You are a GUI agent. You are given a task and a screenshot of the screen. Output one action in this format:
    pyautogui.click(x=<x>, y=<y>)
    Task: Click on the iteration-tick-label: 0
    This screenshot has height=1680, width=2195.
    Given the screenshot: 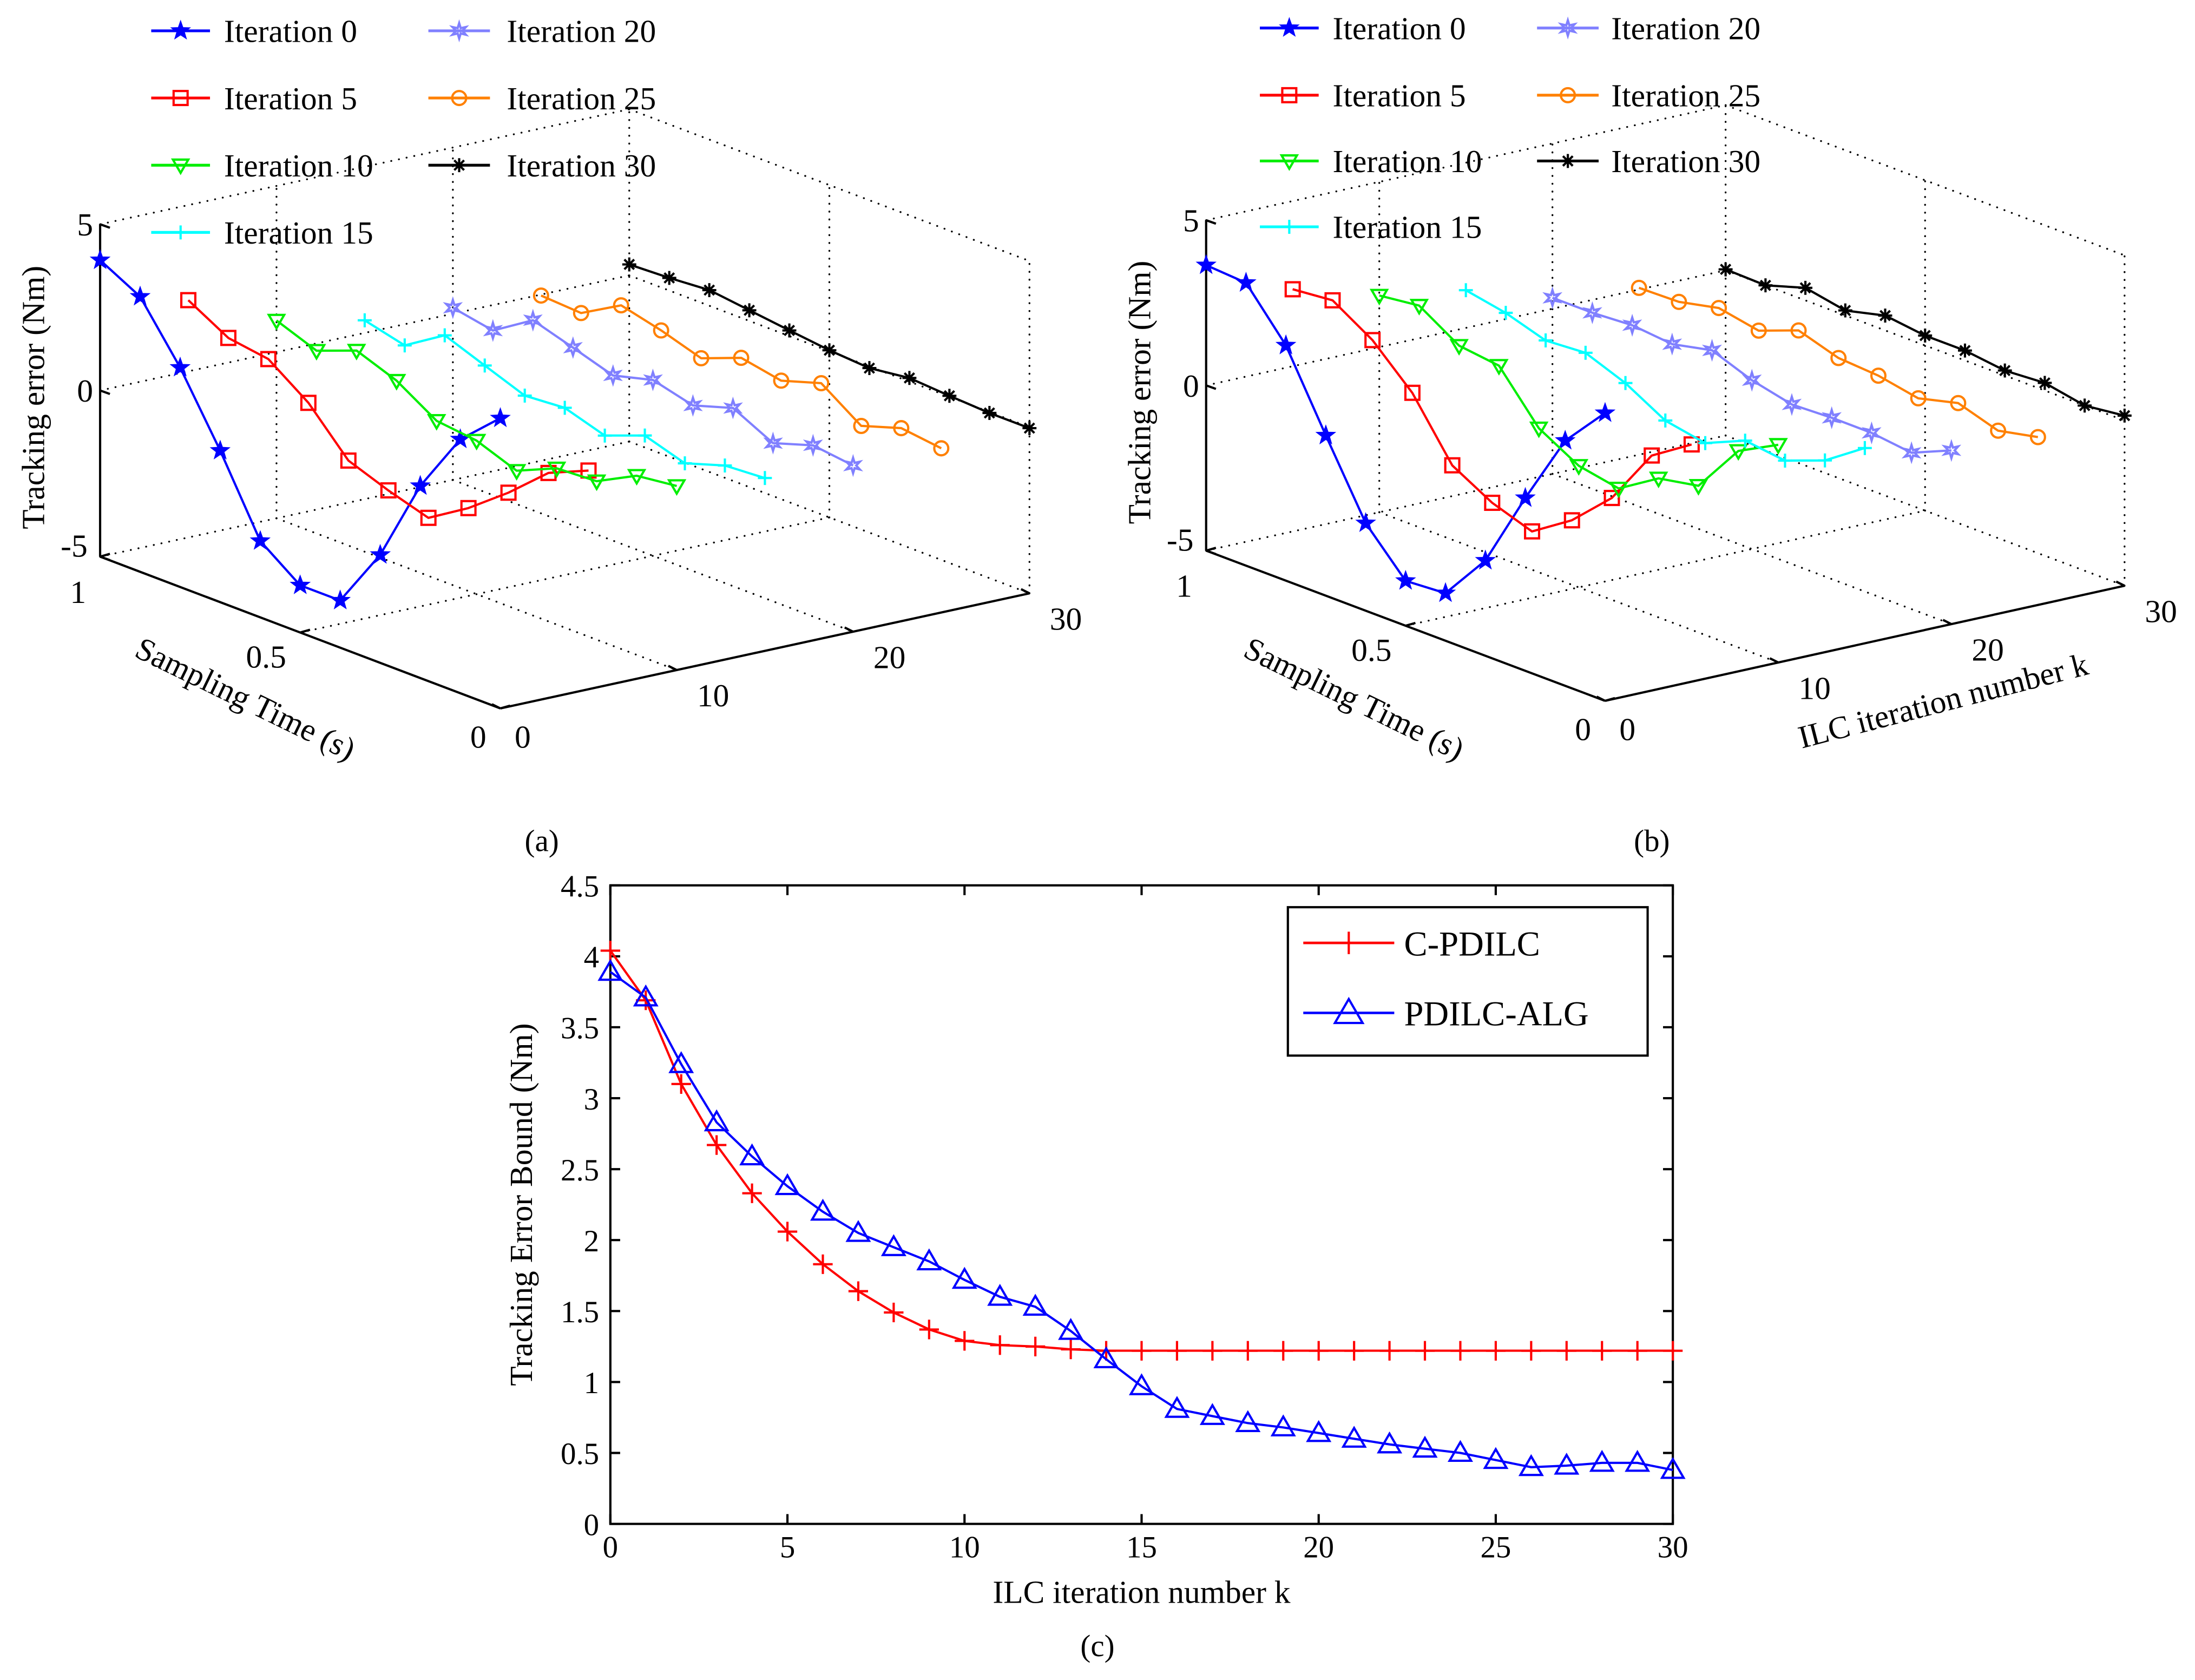 What is the action you would take?
    pyautogui.click(x=523, y=736)
    